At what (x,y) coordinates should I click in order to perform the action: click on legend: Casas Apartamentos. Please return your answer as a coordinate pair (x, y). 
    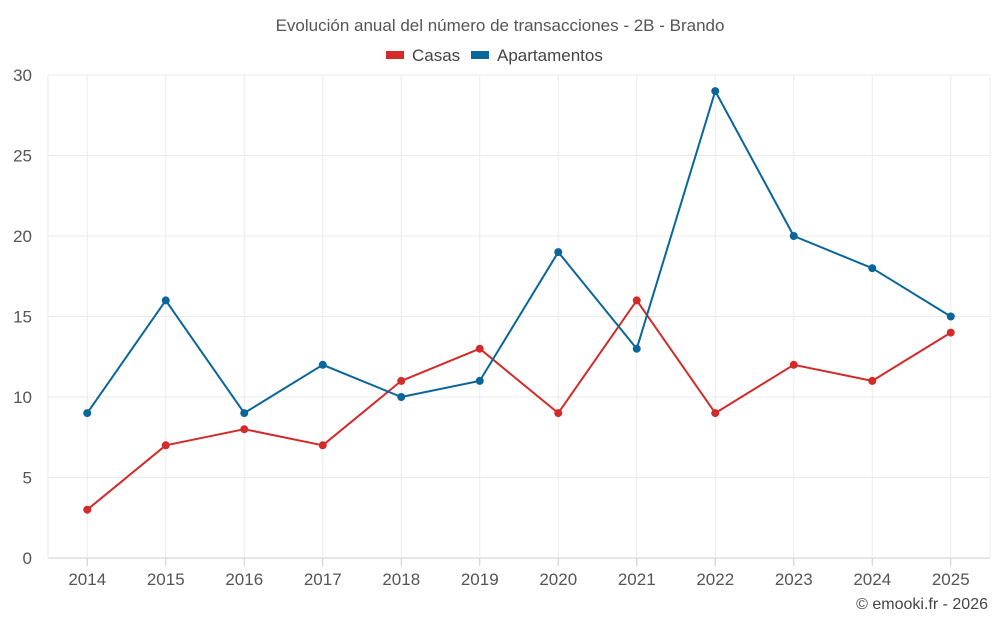
    Looking at the image, I should click on (494, 55).